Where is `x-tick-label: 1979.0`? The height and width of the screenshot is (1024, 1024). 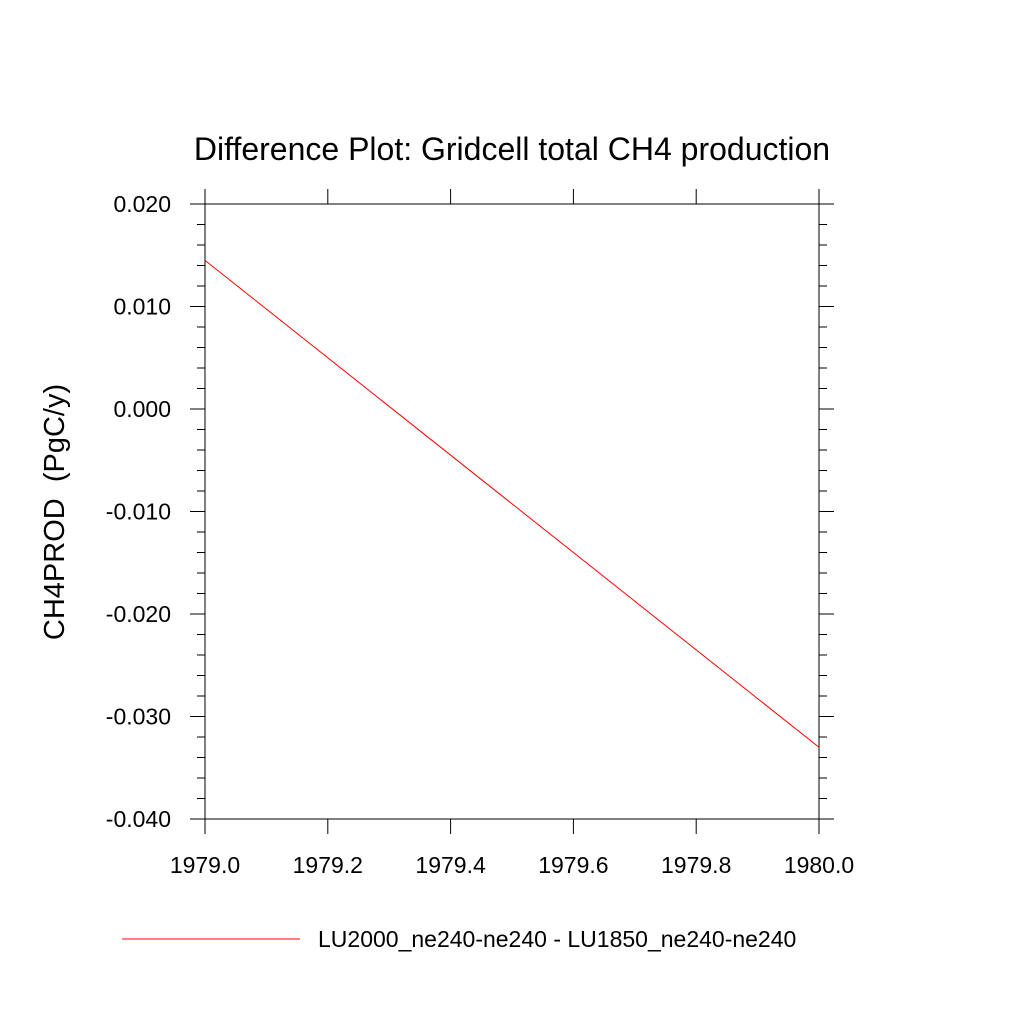
x-tick-label: 1979.0 is located at coordinates (205, 865).